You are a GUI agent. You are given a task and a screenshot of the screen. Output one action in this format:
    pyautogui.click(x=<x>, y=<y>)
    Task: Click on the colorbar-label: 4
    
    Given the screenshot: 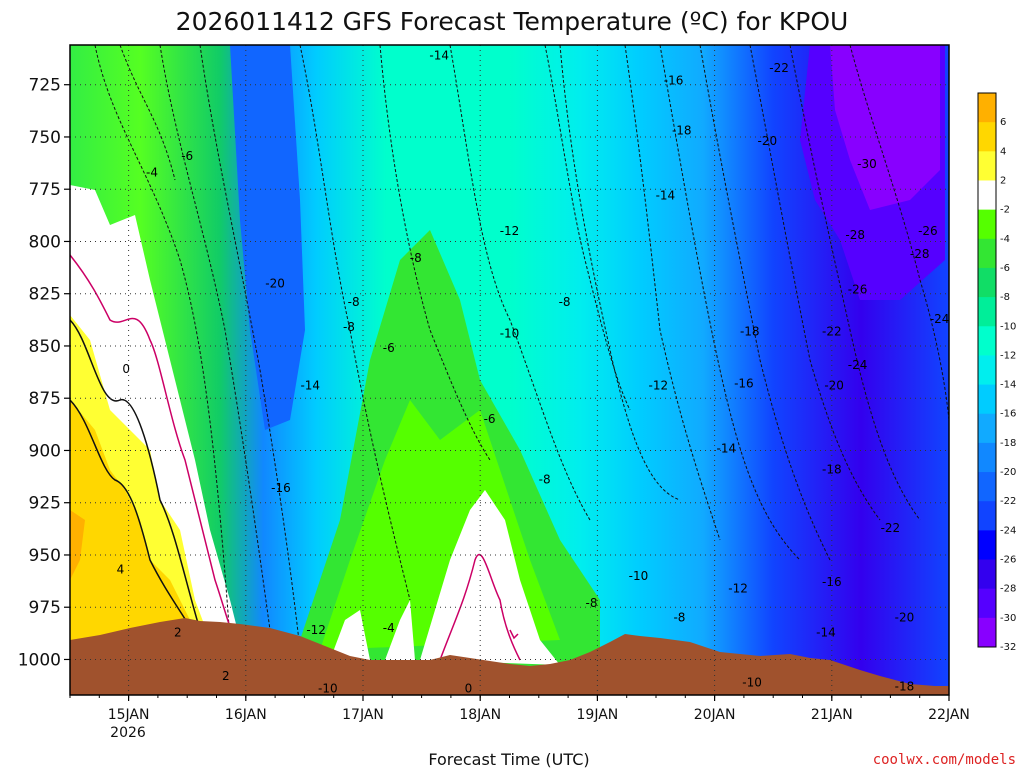 What is the action you would take?
    pyautogui.click(x=1003, y=151)
    